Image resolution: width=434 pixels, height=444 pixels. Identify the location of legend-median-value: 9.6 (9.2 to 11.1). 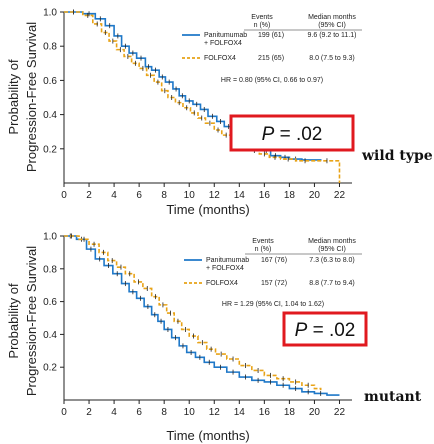
(332, 35).